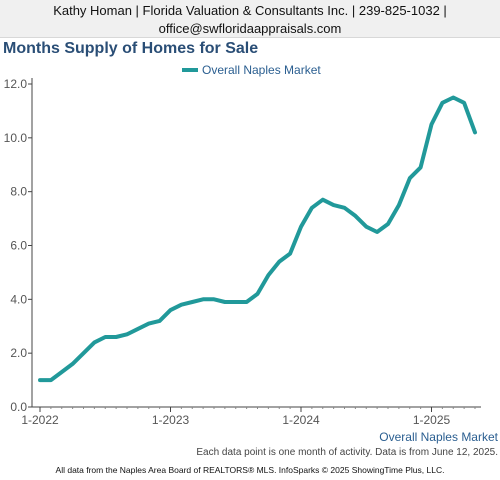  I want to click on y-axis: 0.0 2.0 4.0 6.0 8.0 10.0 12.0, so click(18, 245).